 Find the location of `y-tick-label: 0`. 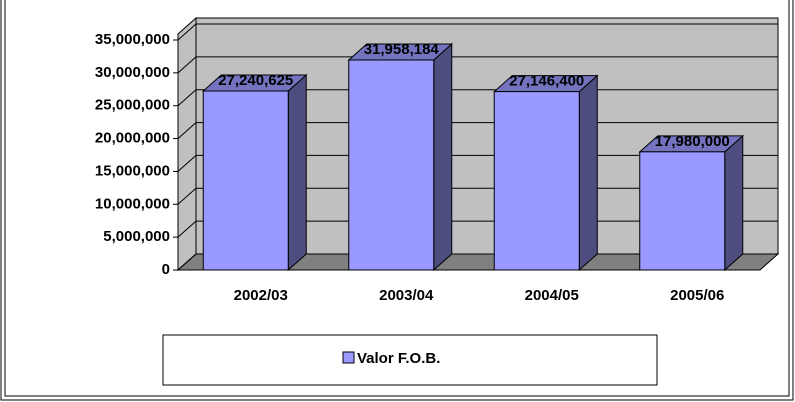

y-tick-label: 0 is located at coordinates (166, 269).